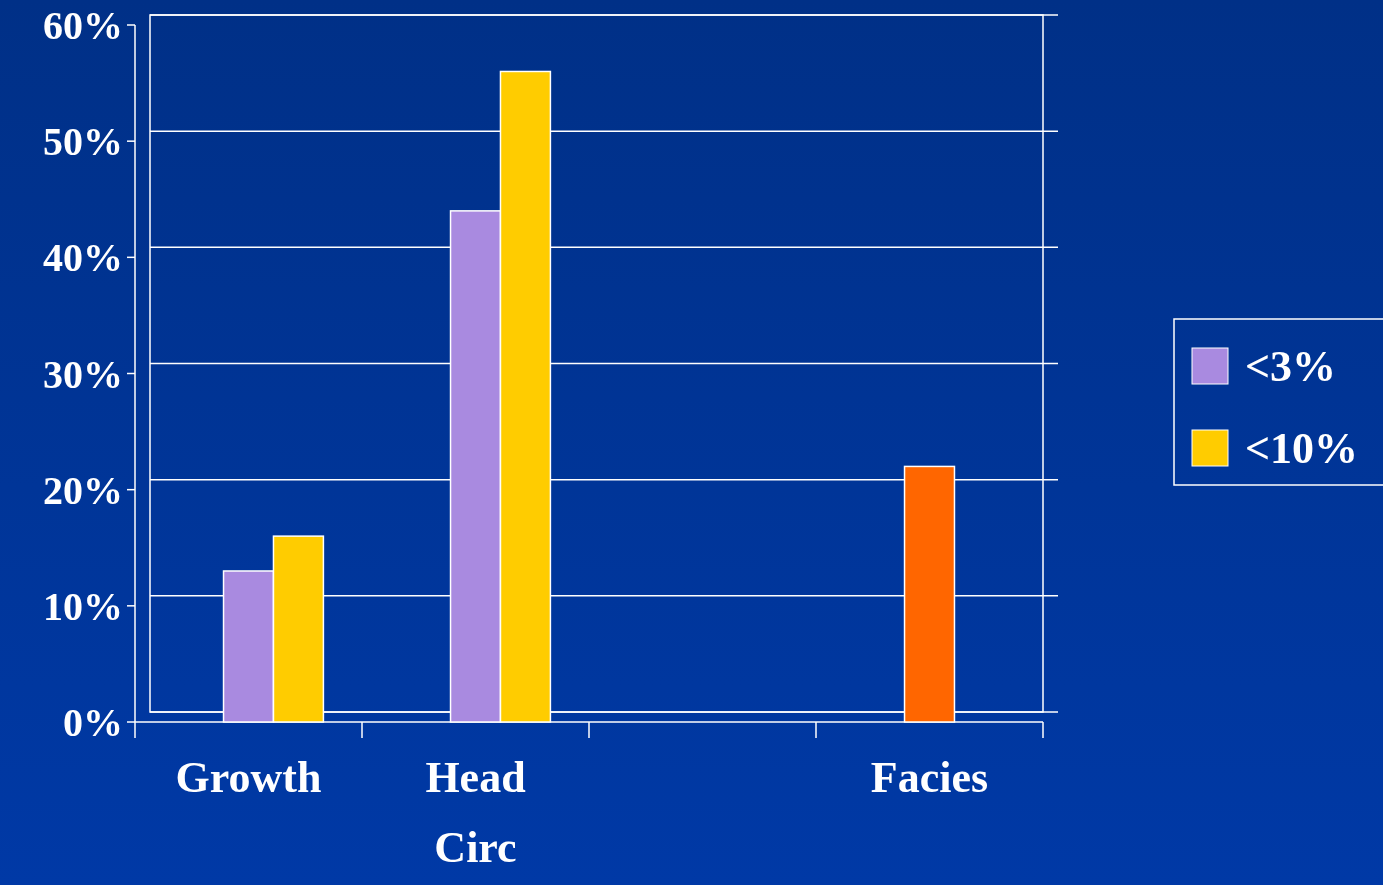 Image resolution: width=1383 pixels, height=885 pixels. Describe the element at coordinates (475, 812) in the screenshot. I see `x-tick-label: Head Circ` at that location.